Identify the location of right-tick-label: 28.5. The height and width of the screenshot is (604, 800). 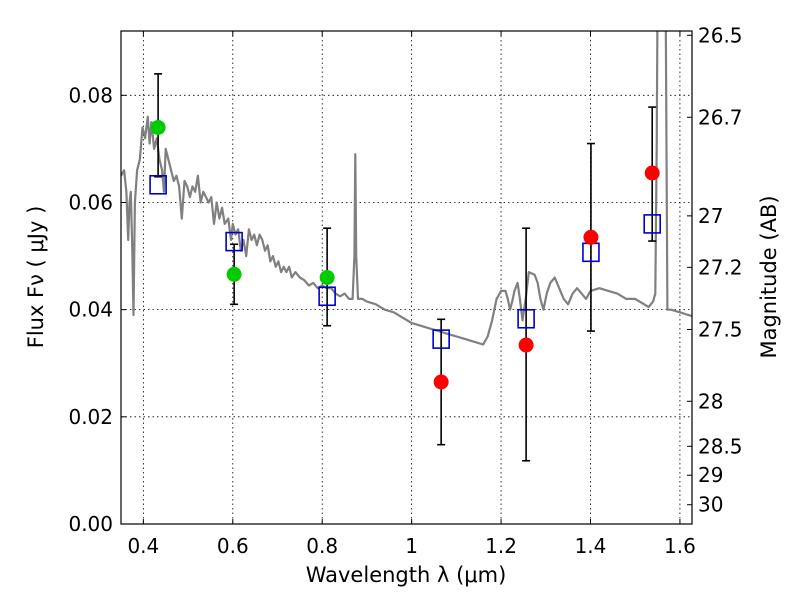
(720, 446).